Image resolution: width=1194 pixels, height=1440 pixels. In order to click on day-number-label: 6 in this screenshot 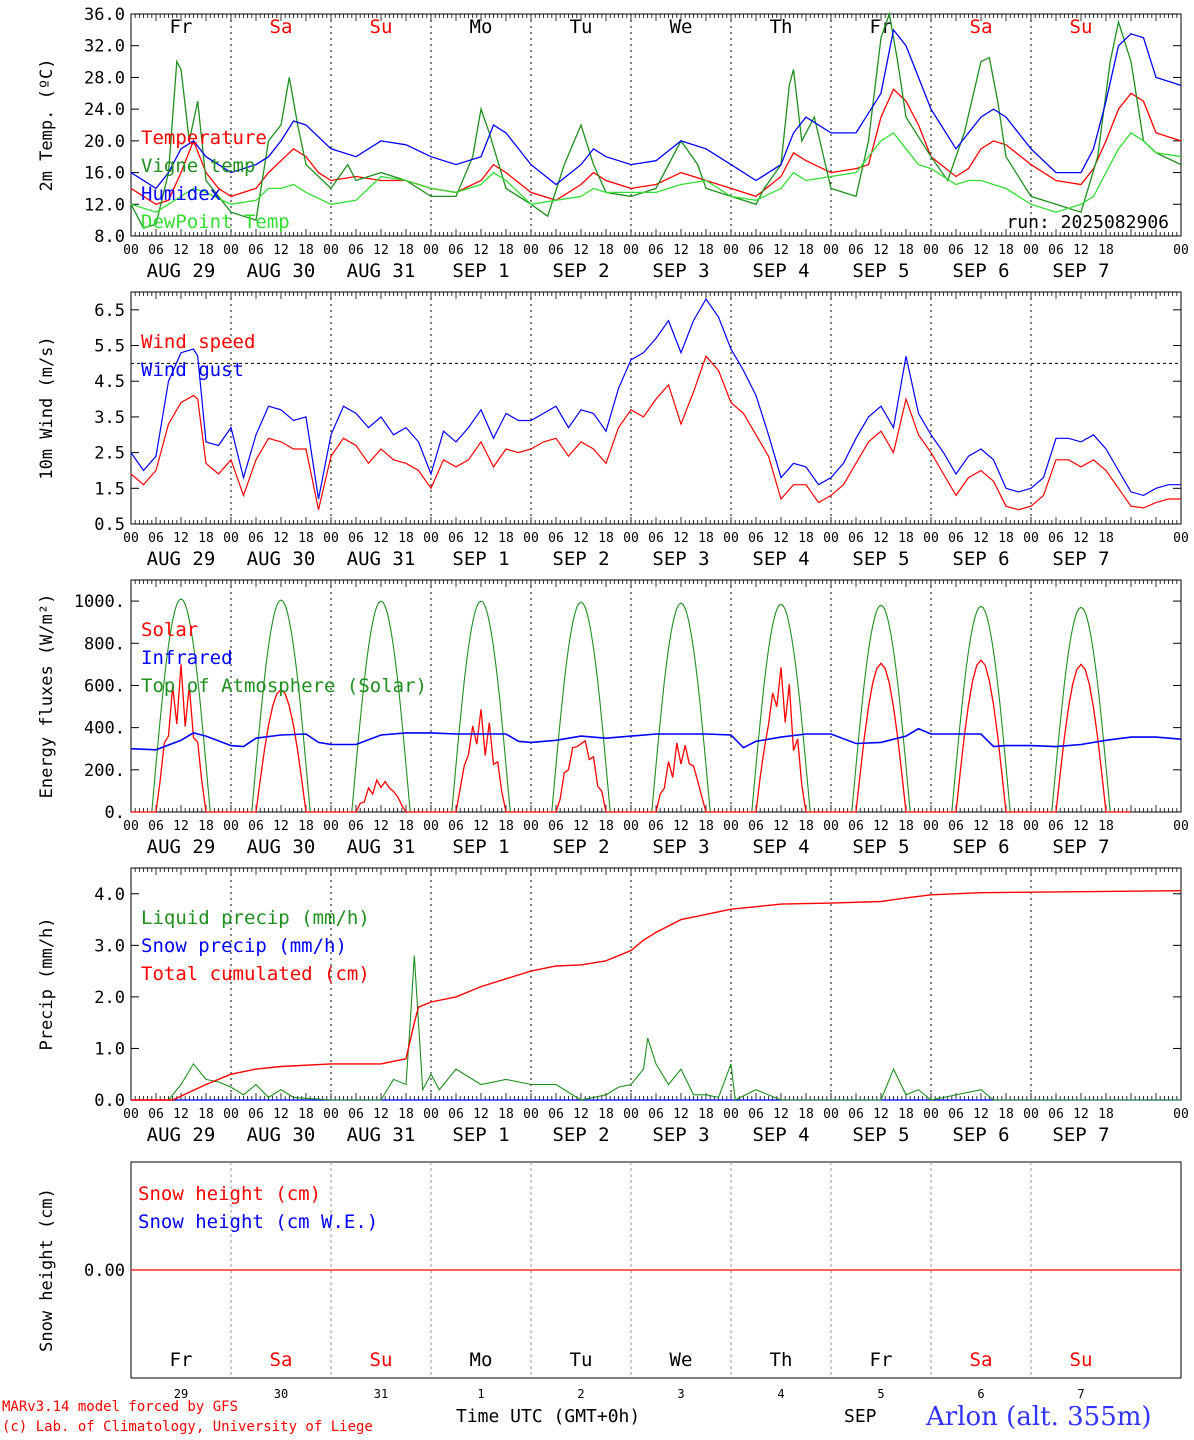, I will do `click(980, 1394)`.